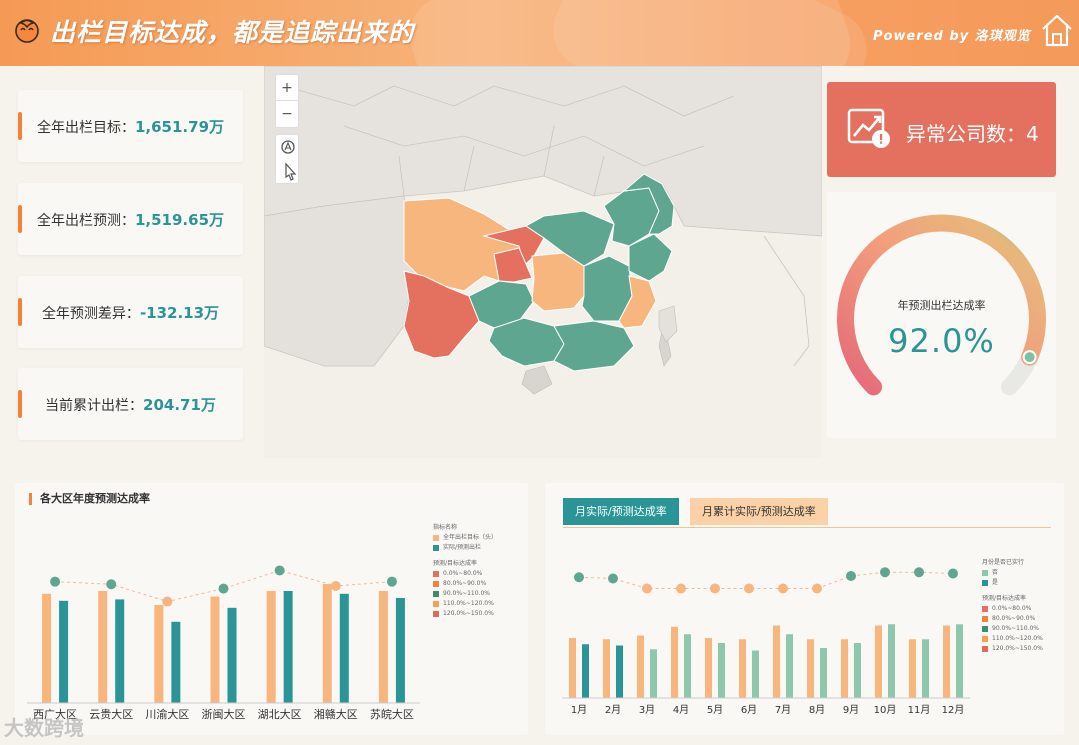  I want to click on x-tick-label: 9月, so click(851, 710).